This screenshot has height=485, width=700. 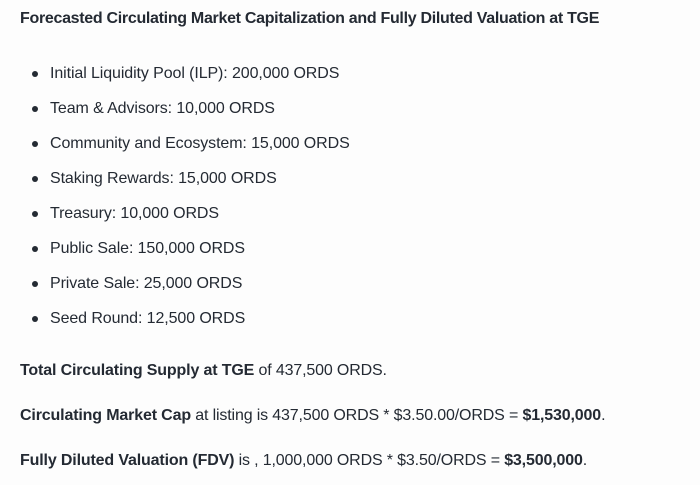 I want to click on fdv-formula: is , 1,000,000 ORDS * $3.50/ORDS =, so click(x=369, y=460).